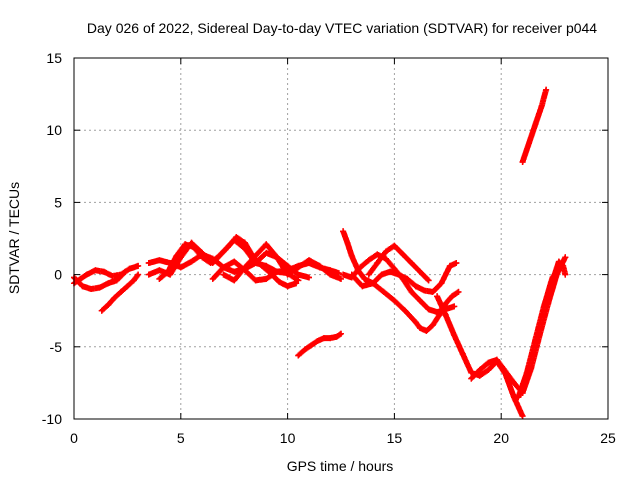  I want to click on data-series-arc-b, so click(100, 280).